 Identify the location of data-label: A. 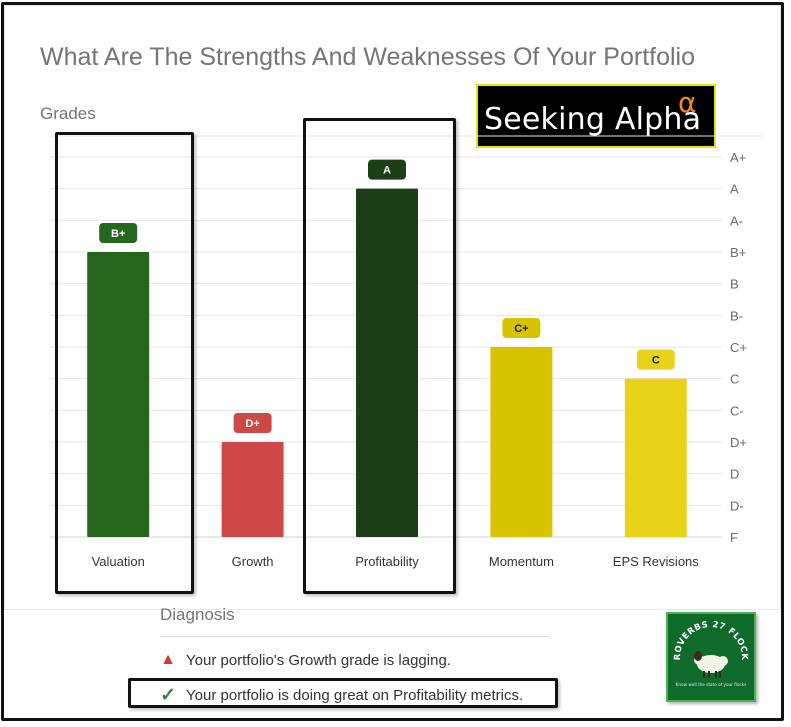
(387, 171).